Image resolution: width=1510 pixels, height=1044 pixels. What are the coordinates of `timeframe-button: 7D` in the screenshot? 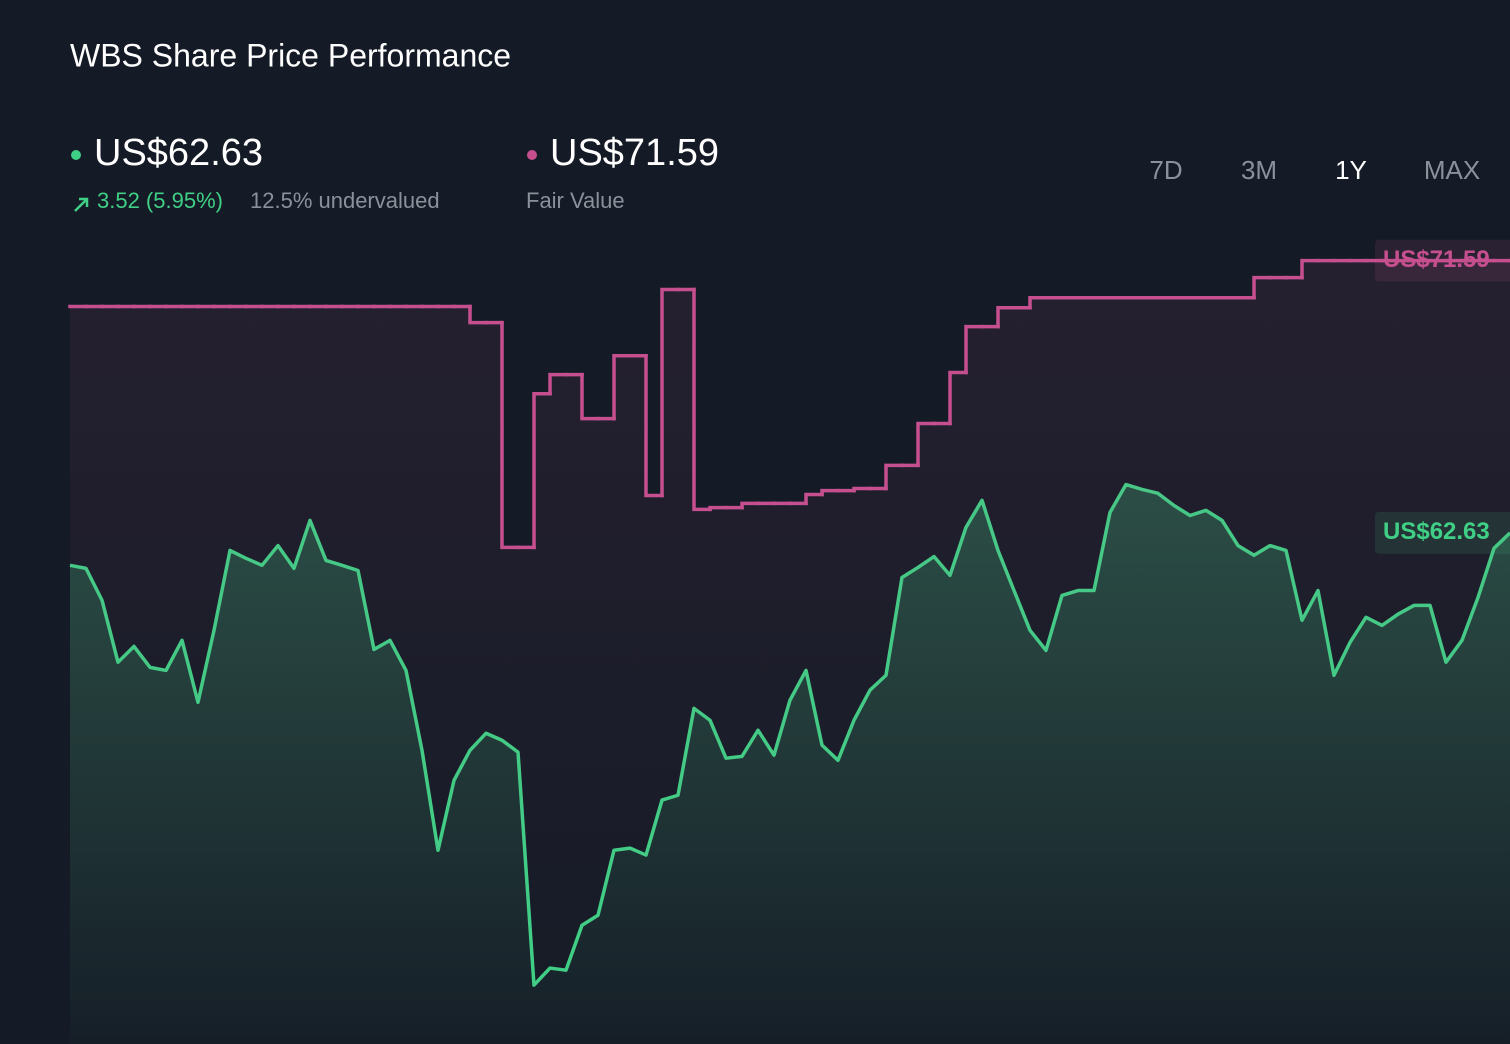 It's located at (1165, 170).